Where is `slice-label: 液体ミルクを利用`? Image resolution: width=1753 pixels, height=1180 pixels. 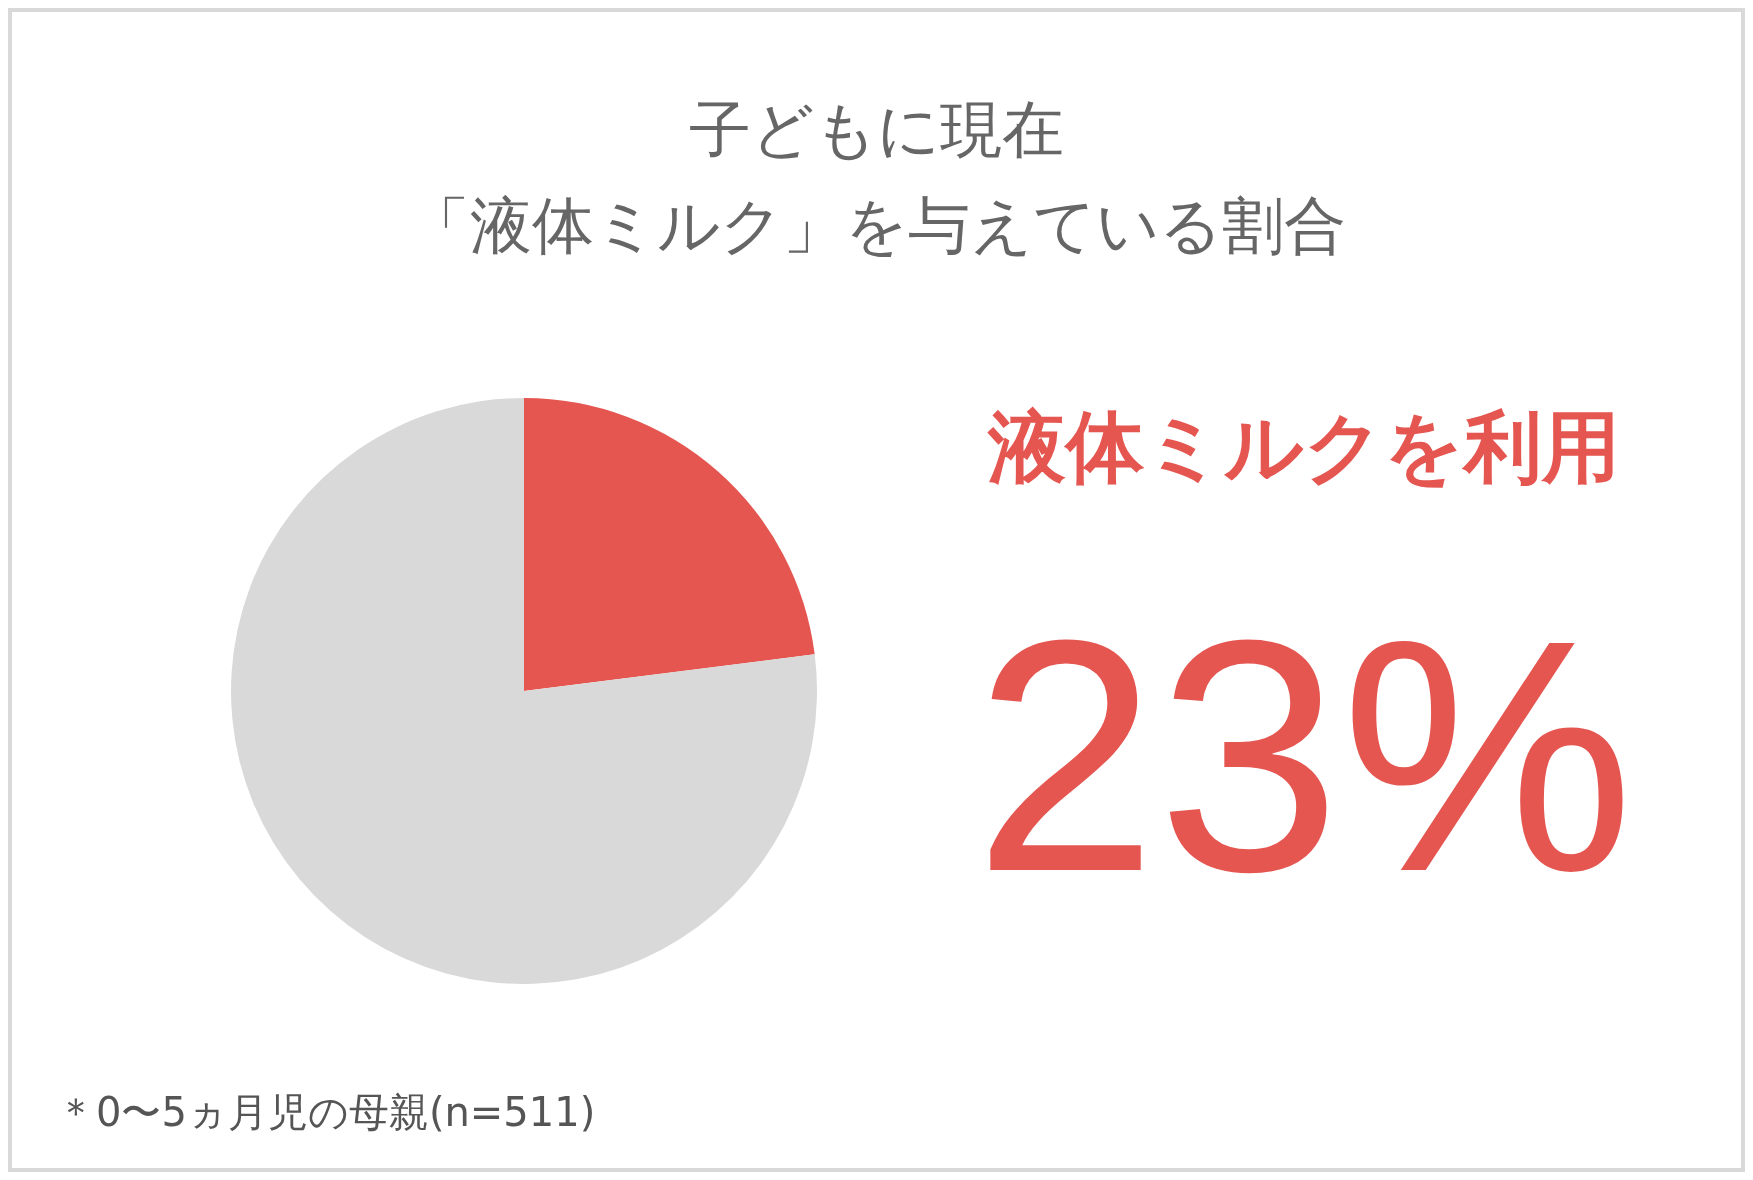 slice-label: 液体ミルクを利用 is located at coordinates (1303, 447).